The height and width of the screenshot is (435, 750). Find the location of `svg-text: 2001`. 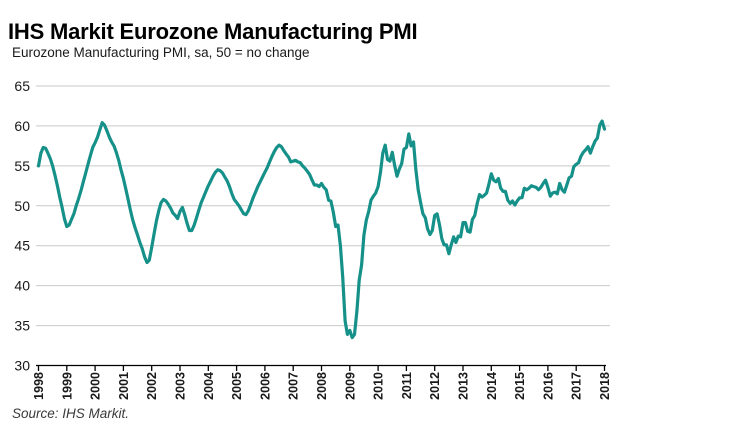

svg-text: 2001 is located at coordinates (124, 386).